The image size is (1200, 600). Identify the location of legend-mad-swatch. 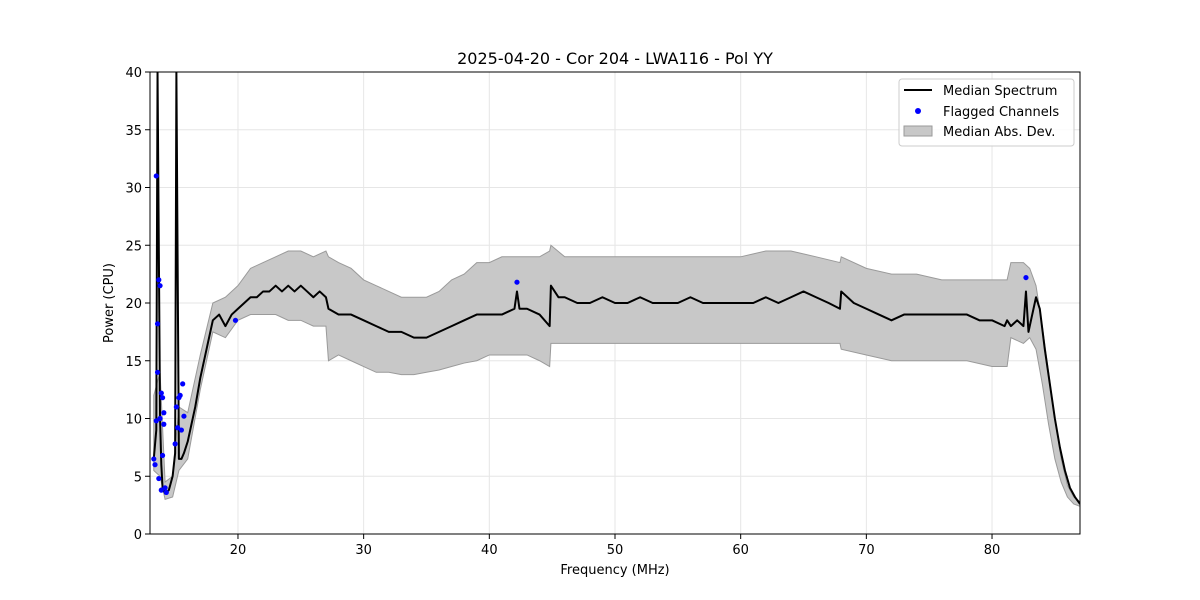
(918, 131).